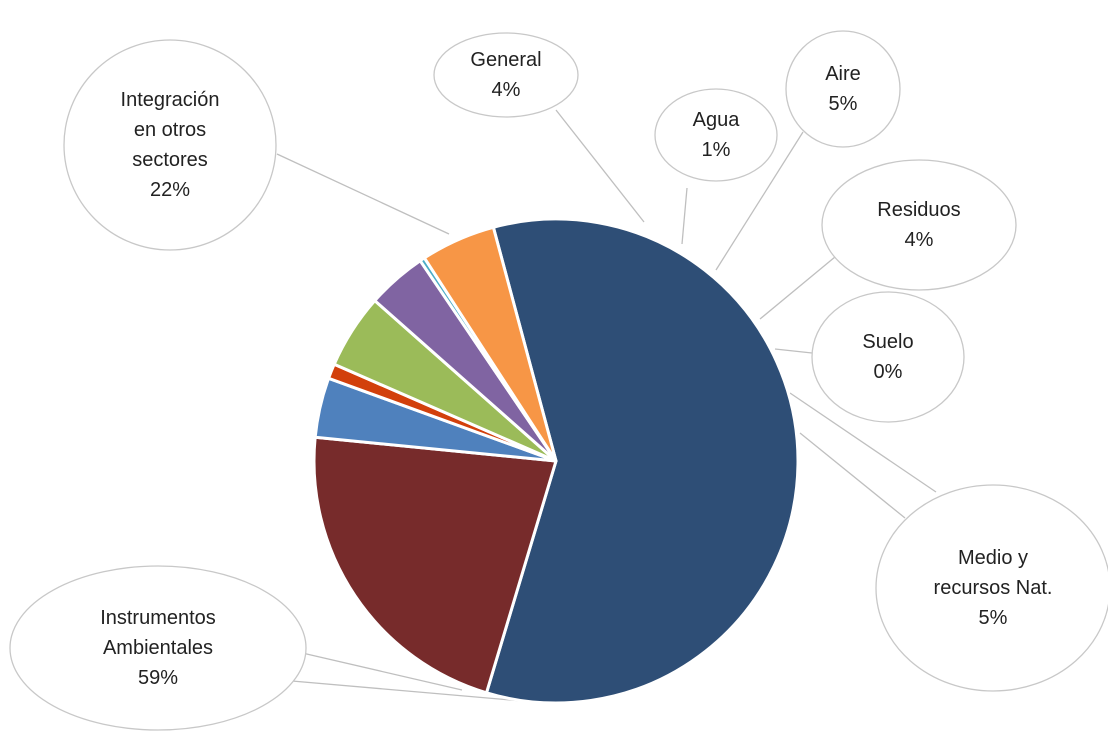  What do you see at coordinates (793, 351) in the screenshot?
I see `leader-line-suelo` at bounding box center [793, 351].